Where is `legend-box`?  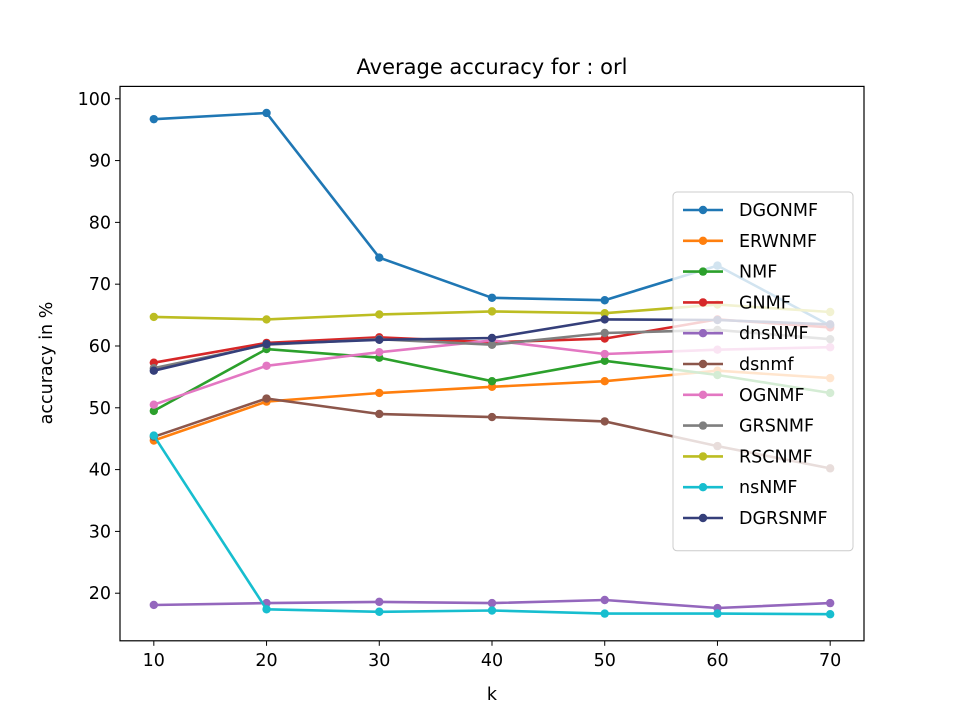
legend-box is located at coordinates (763, 371).